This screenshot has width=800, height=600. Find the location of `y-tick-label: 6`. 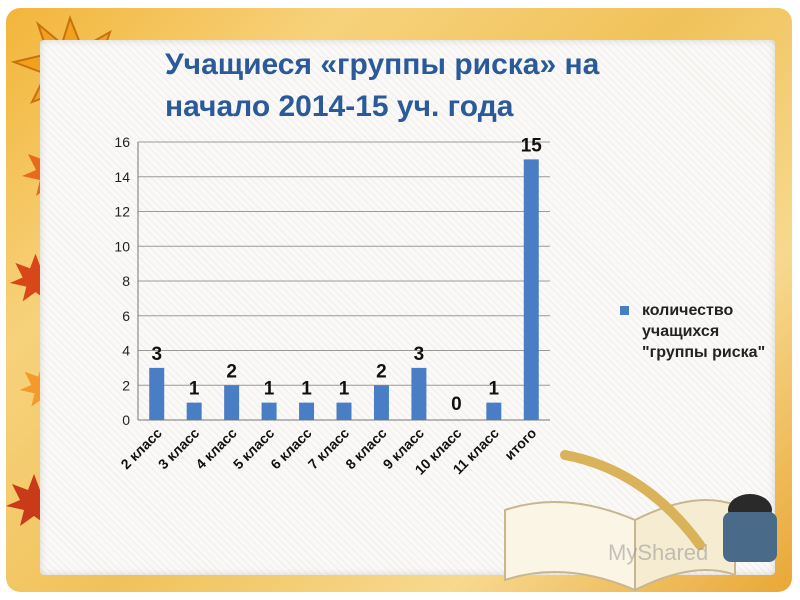

y-tick-label: 6 is located at coordinates (126, 316).